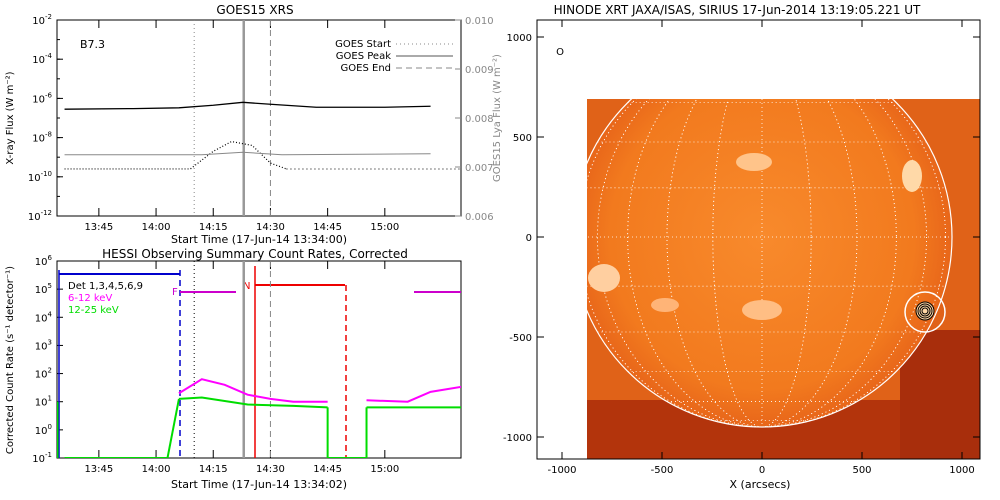  Describe the element at coordinates (45, 118) in the screenshot. I see `goes-y-axis: 10⁻² 10⁻⁴ 10⁻⁶ 10⁻⁸ 10⁻¹⁰ 10⁻¹²` at that location.